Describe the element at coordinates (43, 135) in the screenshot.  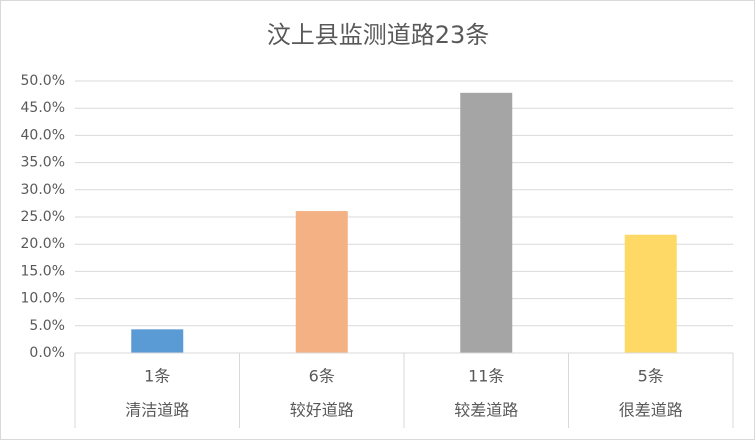
I see `y-tick-label: 40.0%` at that location.